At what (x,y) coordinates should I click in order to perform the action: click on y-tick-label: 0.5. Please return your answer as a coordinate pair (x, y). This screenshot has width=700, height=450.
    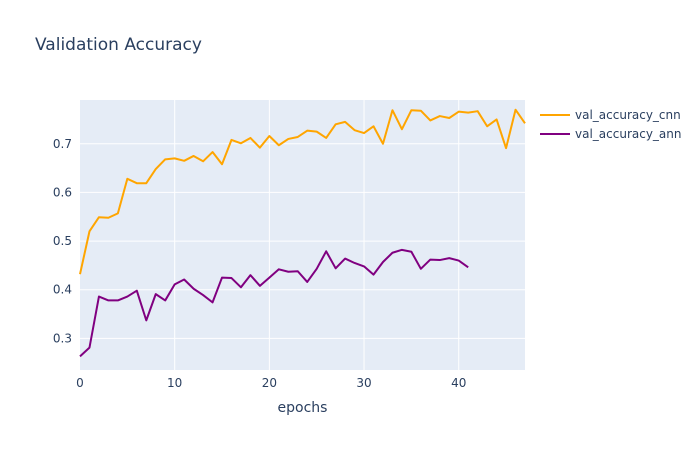
    Looking at the image, I should click on (62, 241).